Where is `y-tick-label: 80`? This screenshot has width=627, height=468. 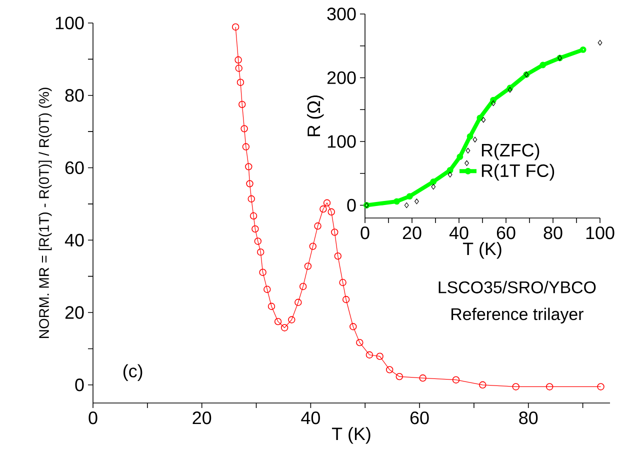
y-tick-label: 80 is located at coordinates (74, 95).